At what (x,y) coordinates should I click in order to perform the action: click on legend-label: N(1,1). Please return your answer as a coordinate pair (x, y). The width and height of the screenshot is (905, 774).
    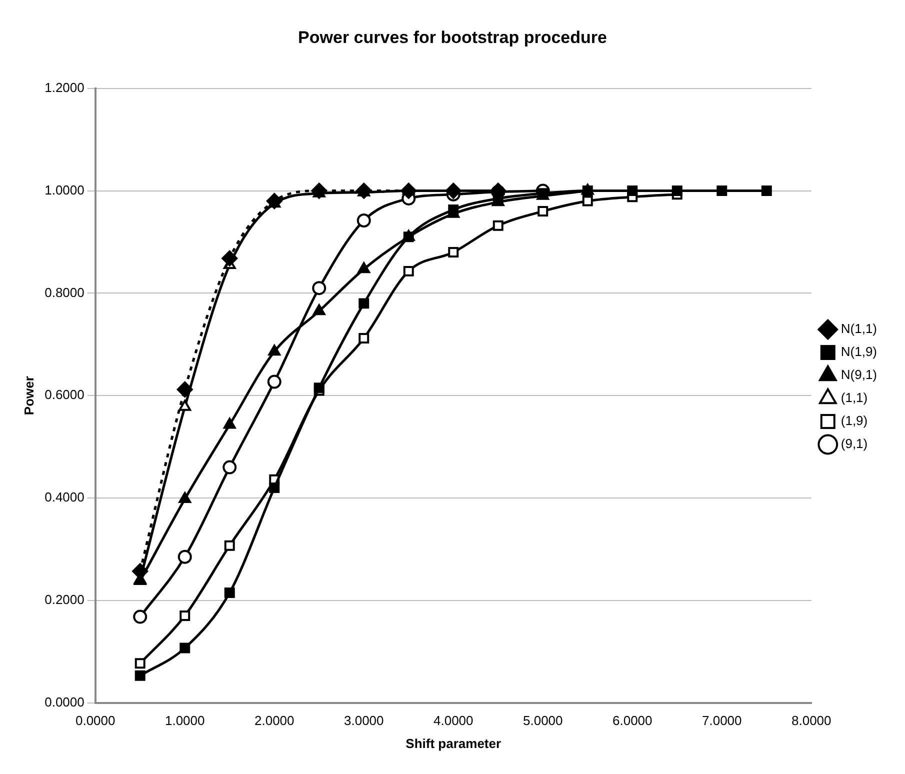
    Looking at the image, I should click on (859, 328).